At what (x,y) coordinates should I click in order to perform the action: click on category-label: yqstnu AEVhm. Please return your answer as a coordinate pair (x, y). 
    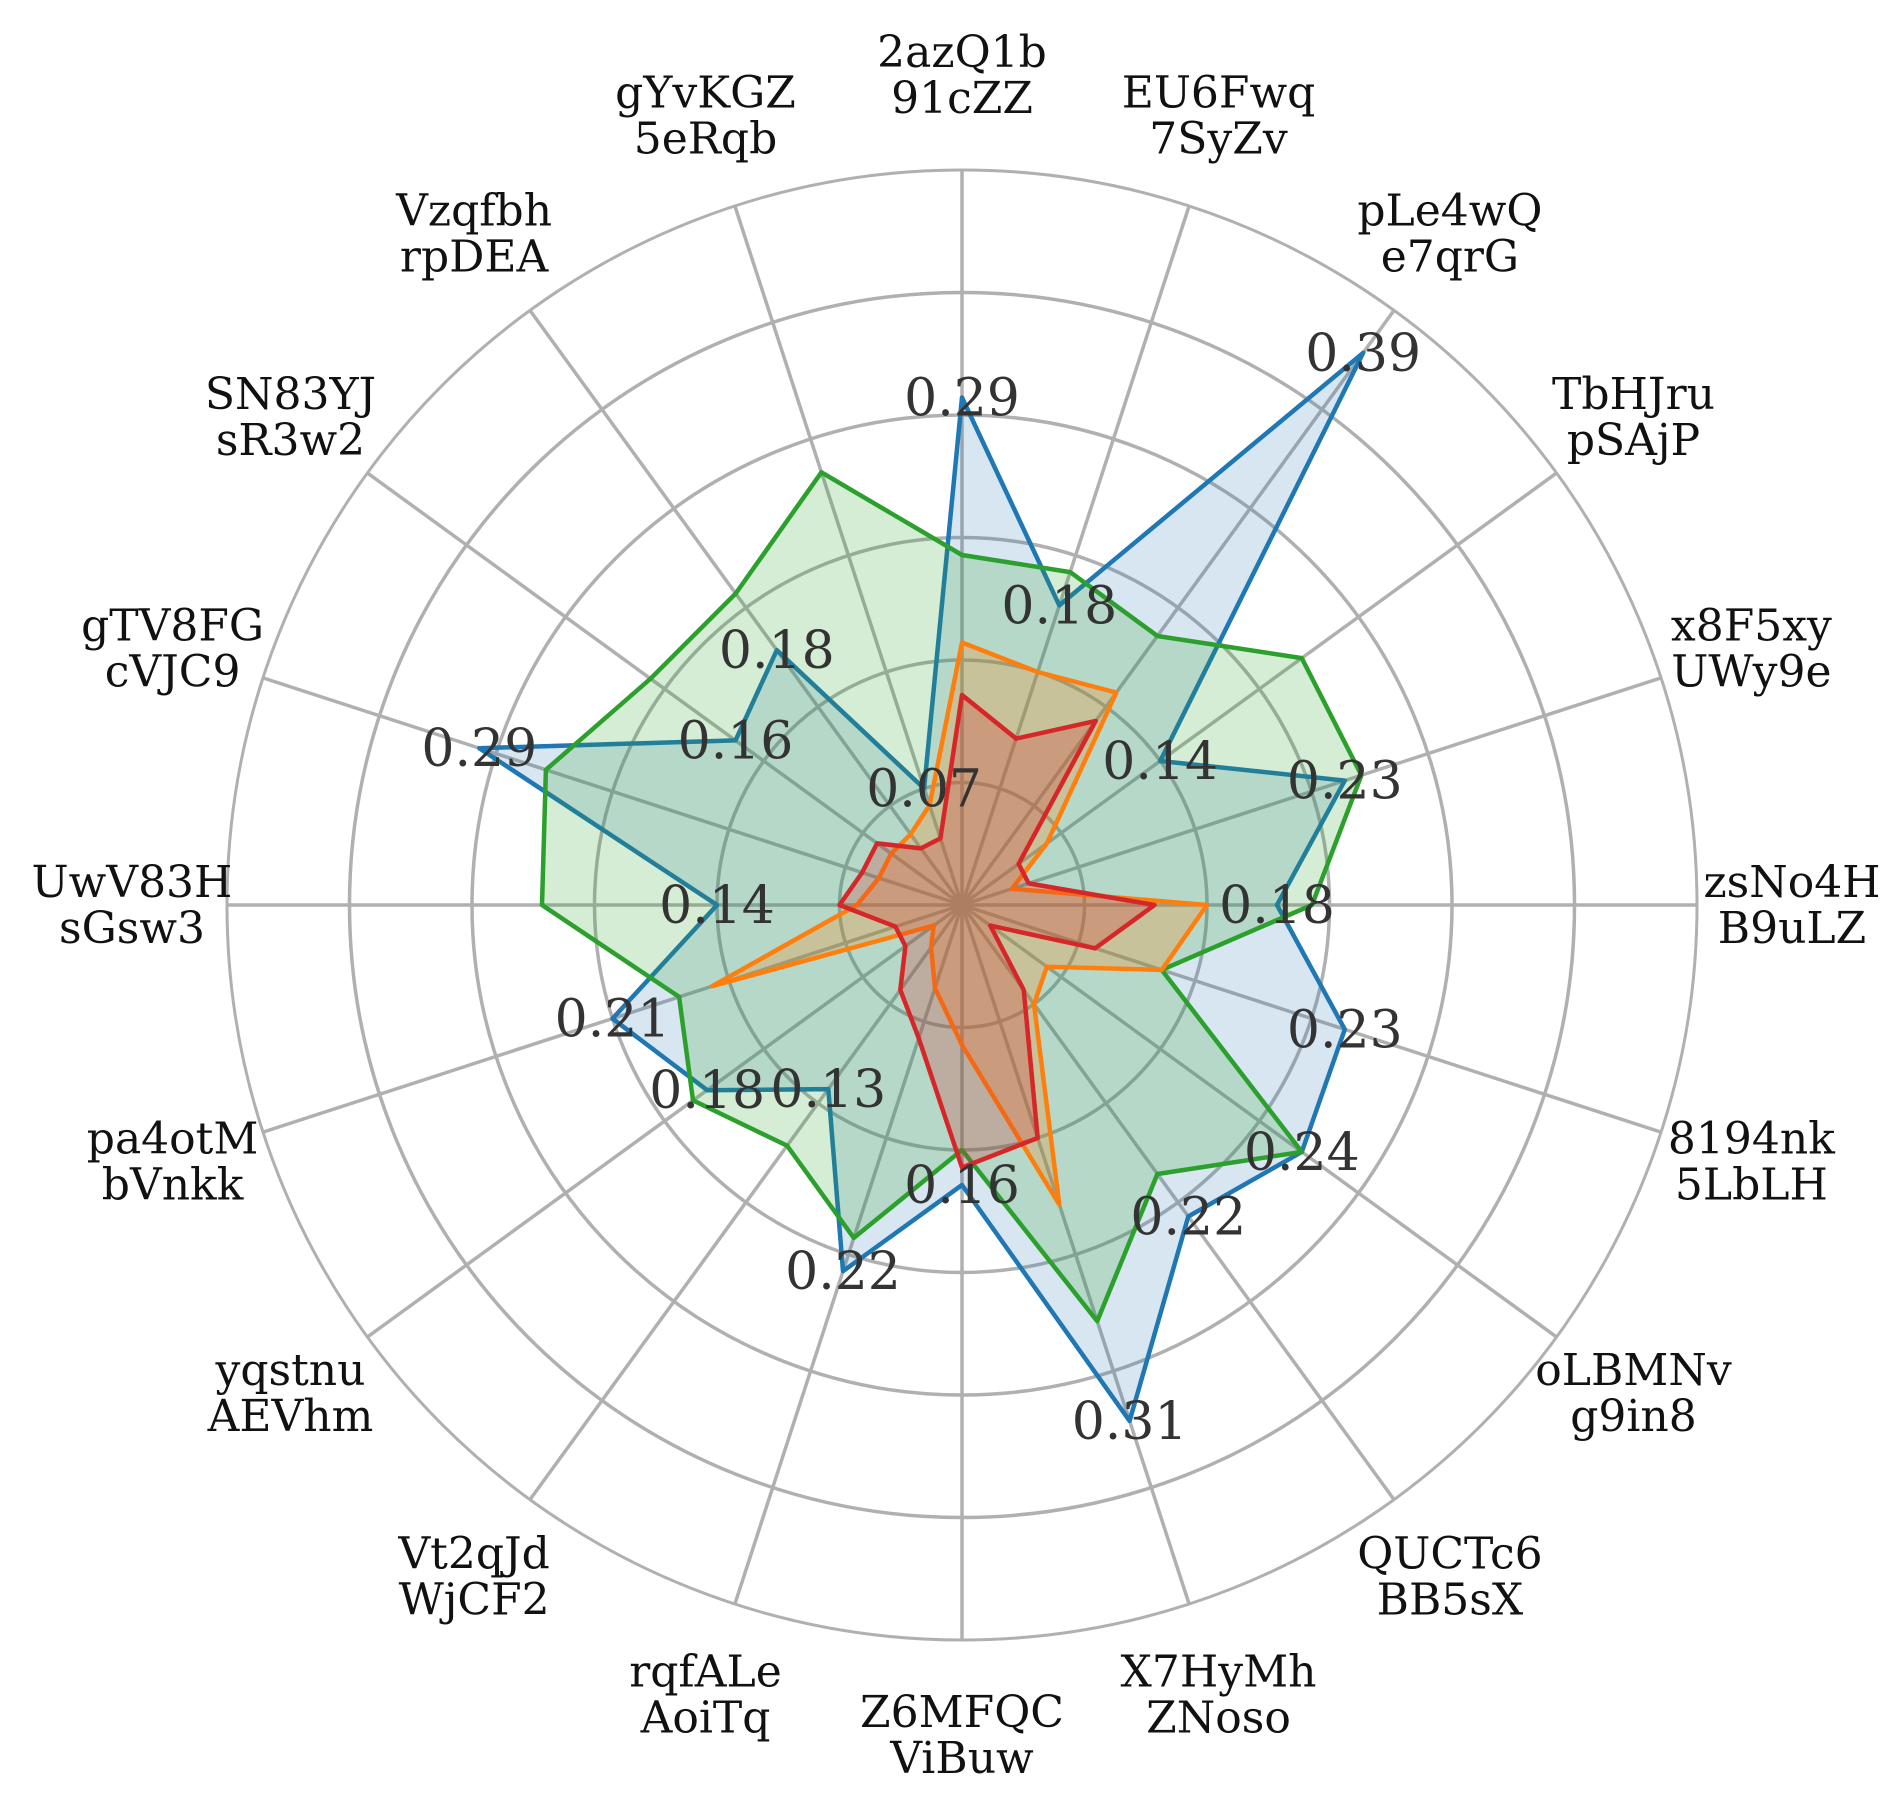
    Looking at the image, I should click on (290, 1393).